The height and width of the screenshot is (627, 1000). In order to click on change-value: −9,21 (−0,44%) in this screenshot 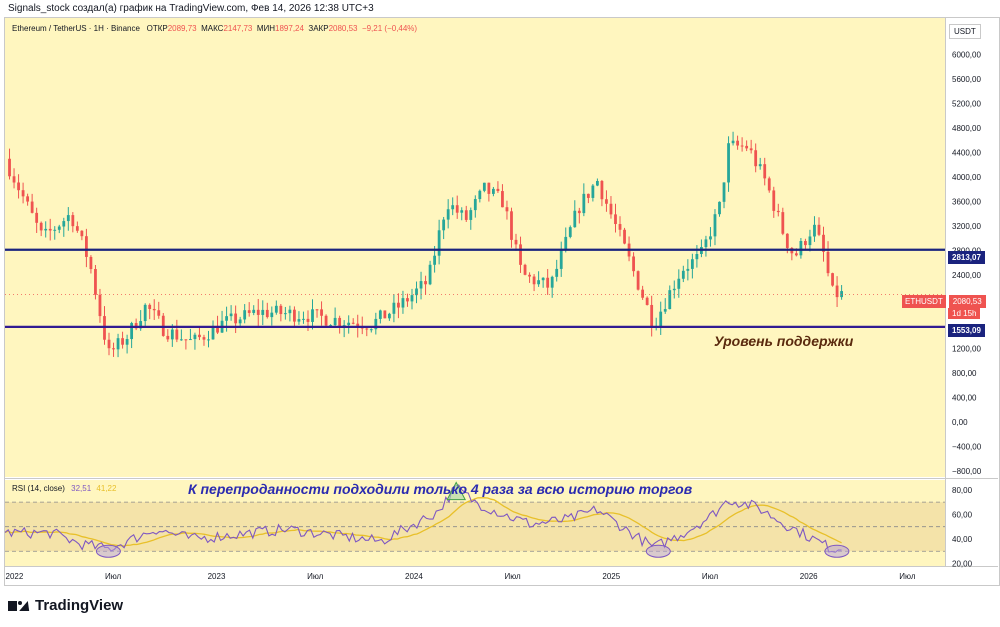, I will do `click(389, 28)`.